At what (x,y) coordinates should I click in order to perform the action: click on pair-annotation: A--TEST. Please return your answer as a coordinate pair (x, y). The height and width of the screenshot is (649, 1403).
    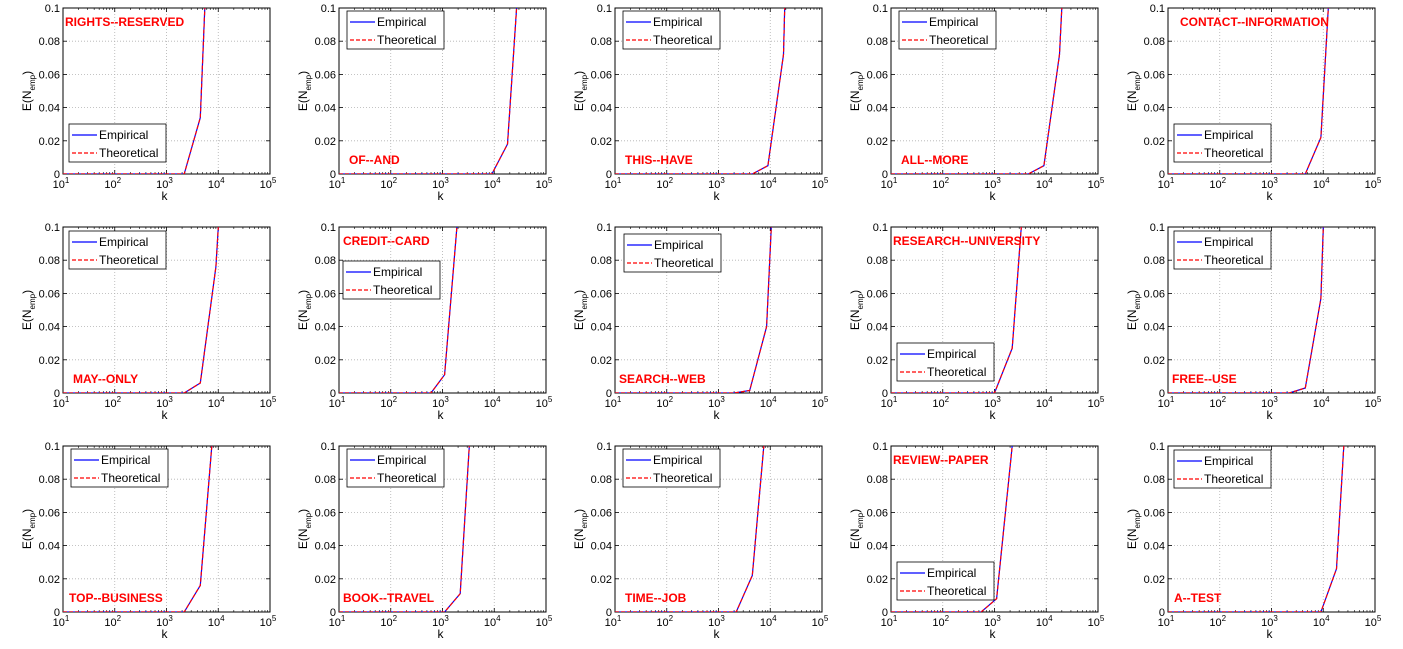
    Looking at the image, I should click on (1198, 598).